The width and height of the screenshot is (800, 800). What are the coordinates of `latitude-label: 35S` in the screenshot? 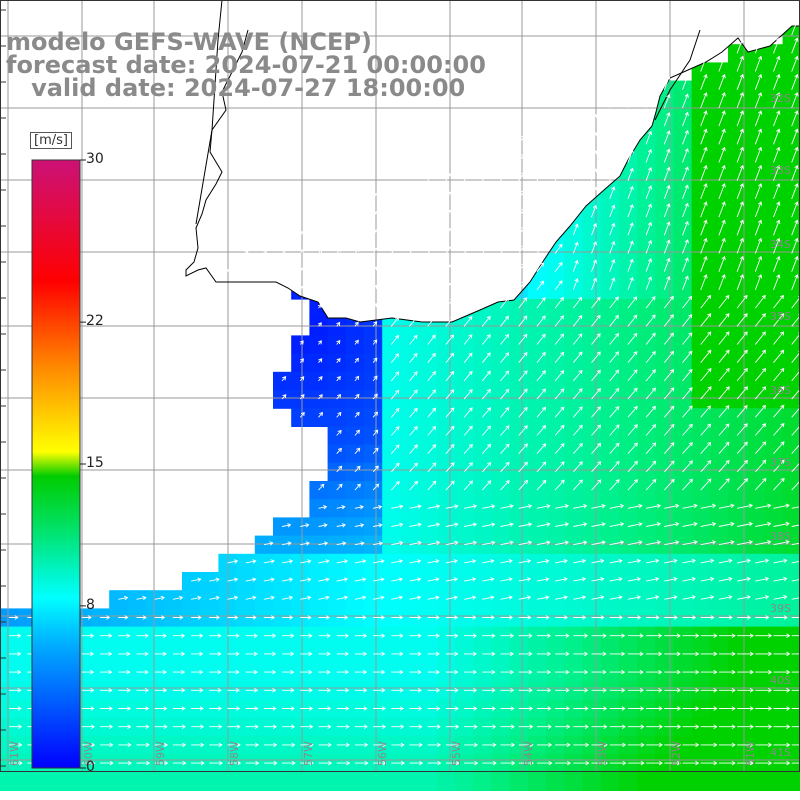 It's located at (780, 316).